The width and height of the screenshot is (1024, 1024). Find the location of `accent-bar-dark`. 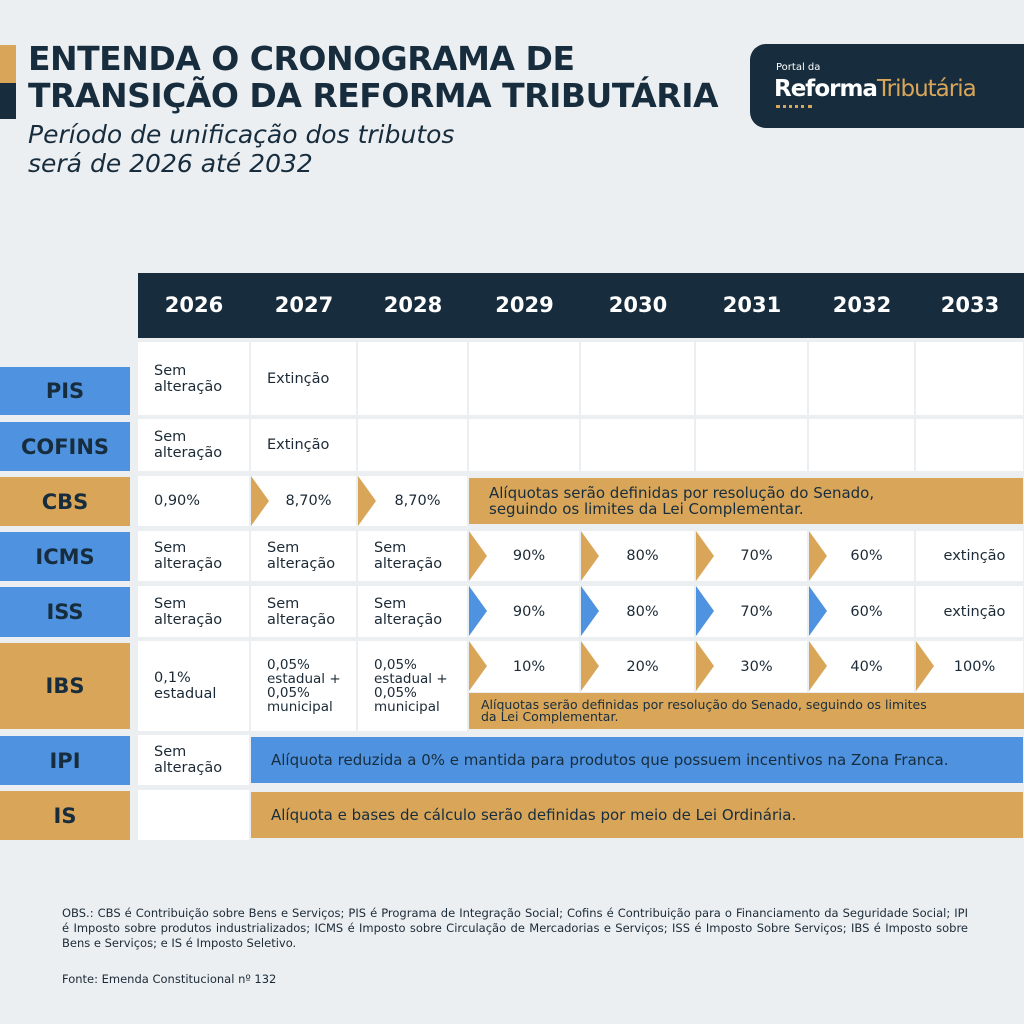

accent-bar-dark is located at coordinates (8, 101).